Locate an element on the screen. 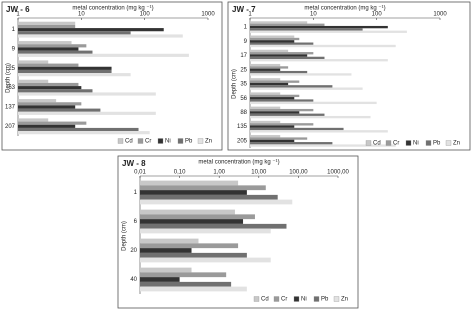  legend-label: Pb is located at coordinates (189, 142).